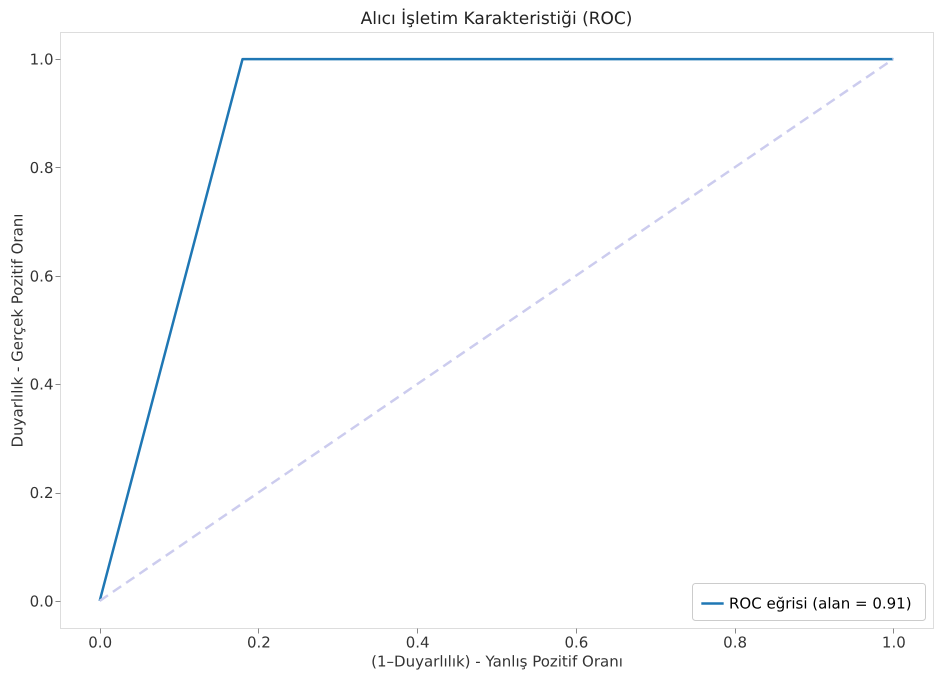 This screenshot has height=679, width=943. I want to click on y-tick-label: 0.0, so click(42, 601).